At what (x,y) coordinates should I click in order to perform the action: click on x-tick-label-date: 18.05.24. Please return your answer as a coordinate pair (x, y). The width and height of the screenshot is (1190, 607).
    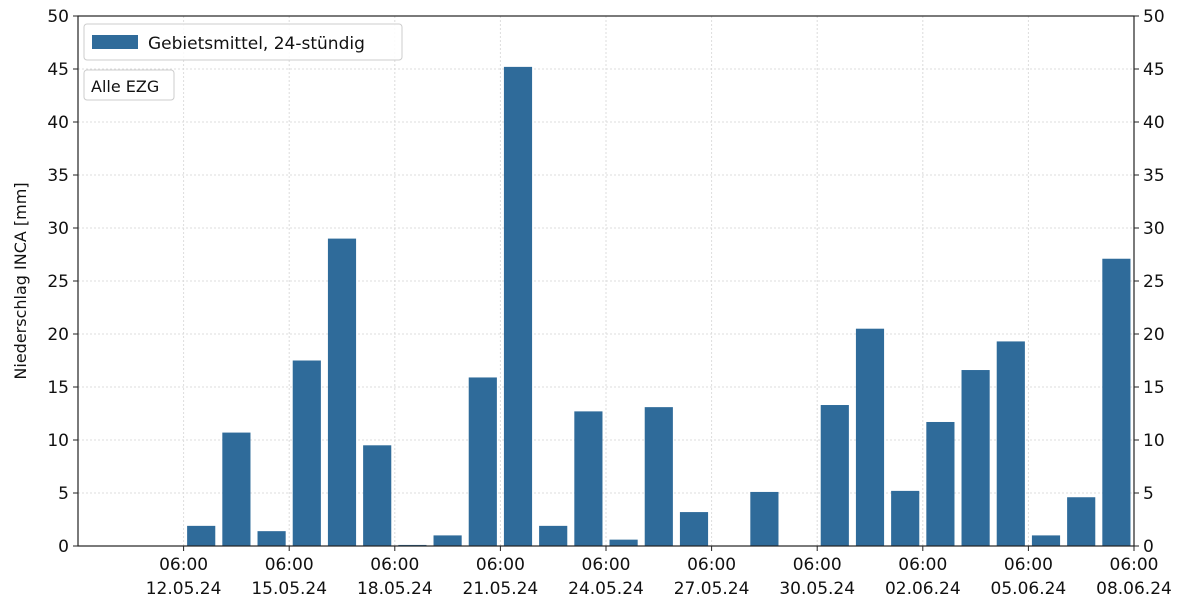
    Looking at the image, I should click on (395, 589).